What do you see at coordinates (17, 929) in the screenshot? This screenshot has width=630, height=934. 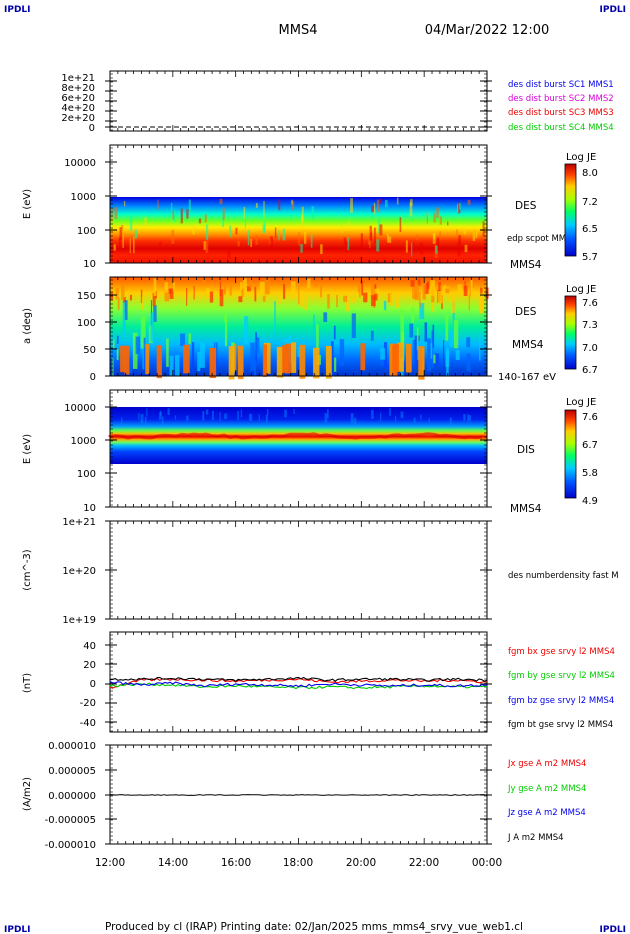 I see `footer-logo-left: IPDLI` at bounding box center [17, 929].